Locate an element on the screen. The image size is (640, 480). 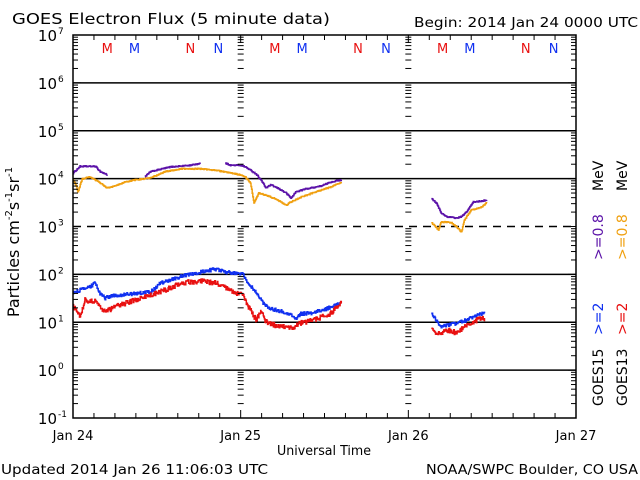
y-tick-label-exponent: 0 is located at coordinates (61, 367).